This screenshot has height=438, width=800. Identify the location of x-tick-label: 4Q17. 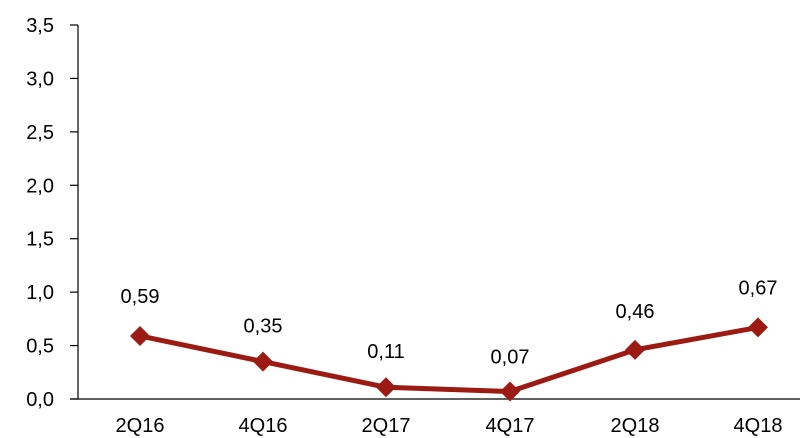
(510, 426).